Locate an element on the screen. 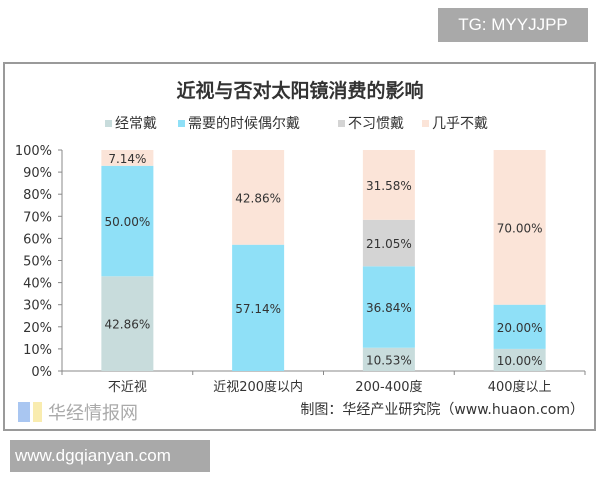  logo-text: 华经情报网 is located at coordinates (93, 413).